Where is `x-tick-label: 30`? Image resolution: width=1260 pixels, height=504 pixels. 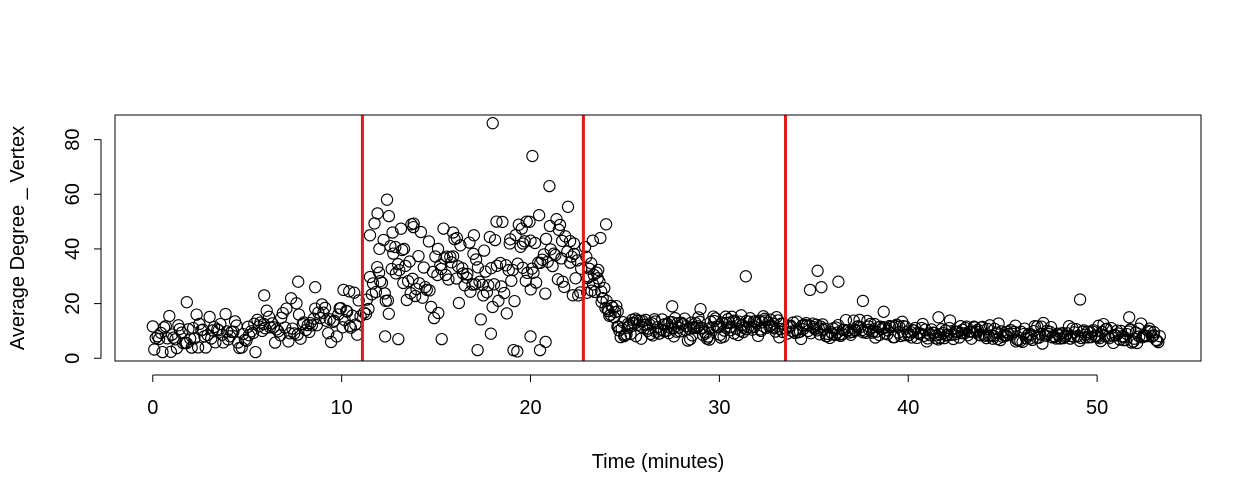 x-tick-label: 30 is located at coordinates (719, 408).